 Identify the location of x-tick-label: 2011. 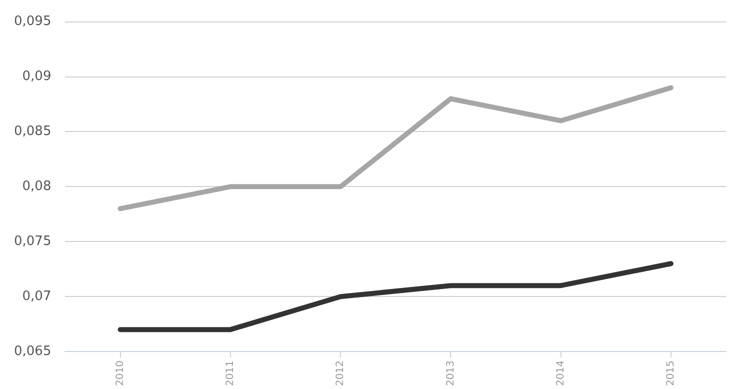
(230, 373).